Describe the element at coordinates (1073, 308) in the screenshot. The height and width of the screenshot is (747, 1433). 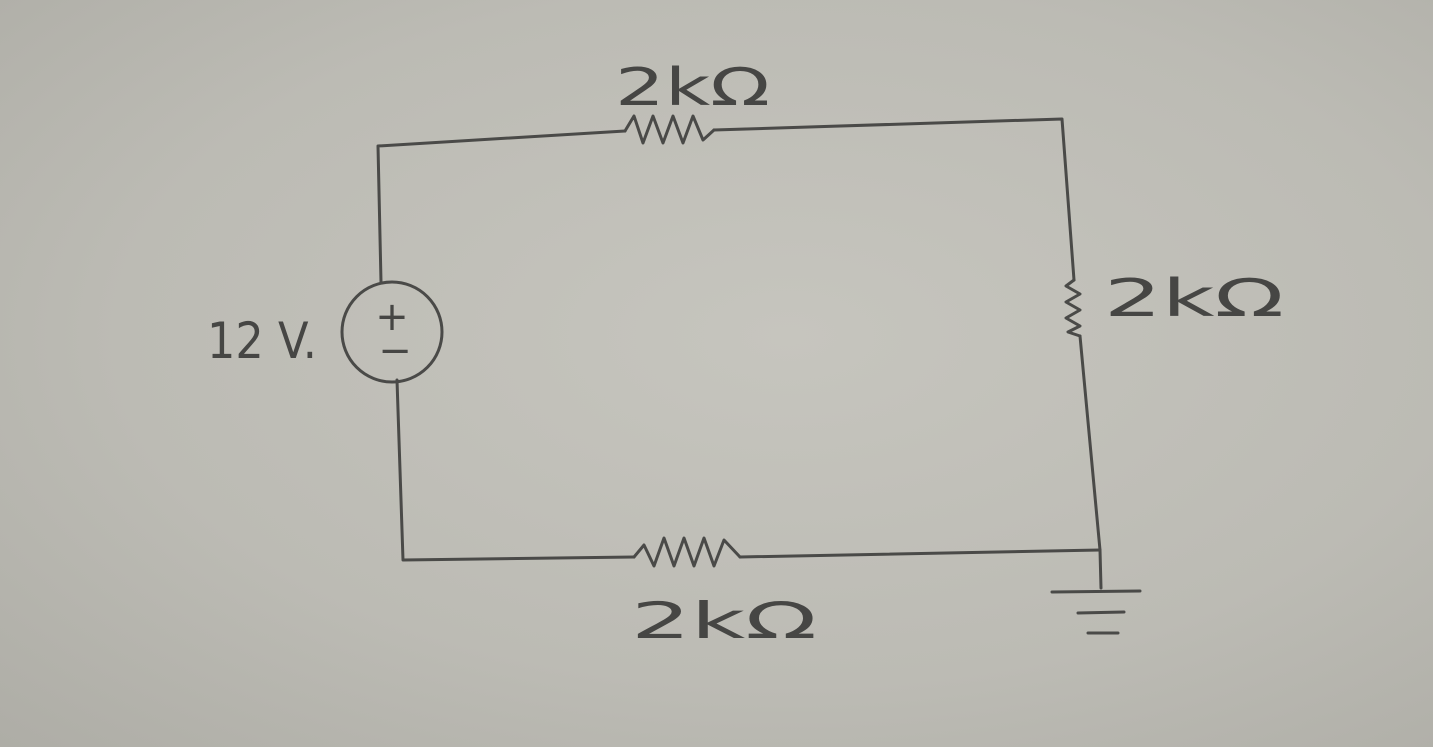
I see `right-resistor-symbol` at that location.